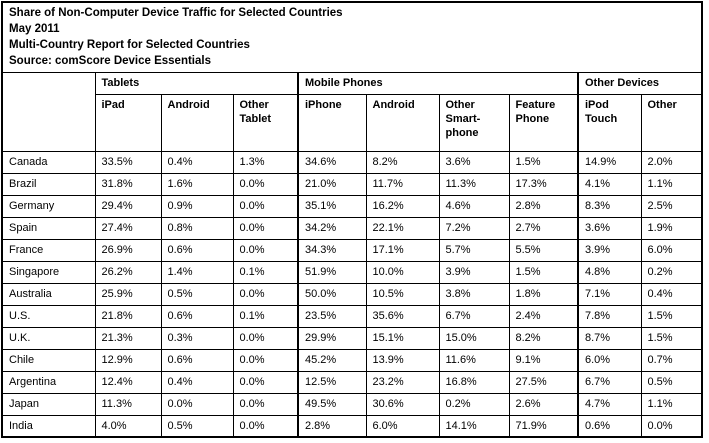 Image resolution: width=709 pixels, height=443 pixels. Describe the element at coordinates (402, 250) in the screenshot. I see `value-cell: 17.1%` at that location.